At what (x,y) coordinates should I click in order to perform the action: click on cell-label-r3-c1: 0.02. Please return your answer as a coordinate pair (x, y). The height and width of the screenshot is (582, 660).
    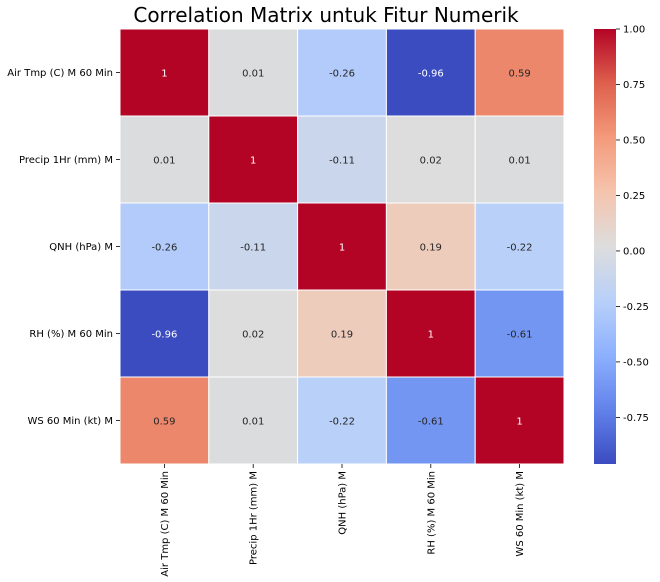
    Looking at the image, I should click on (253, 335).